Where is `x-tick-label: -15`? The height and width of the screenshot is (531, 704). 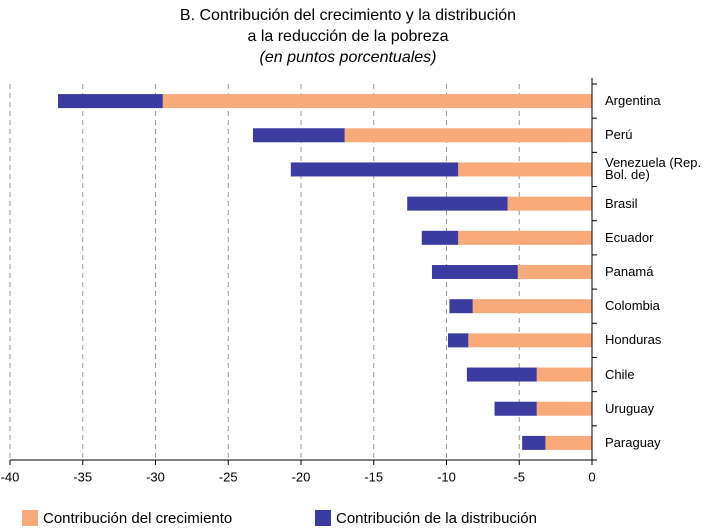 x-tick-label: -15 is located at coordinates (373, 476).